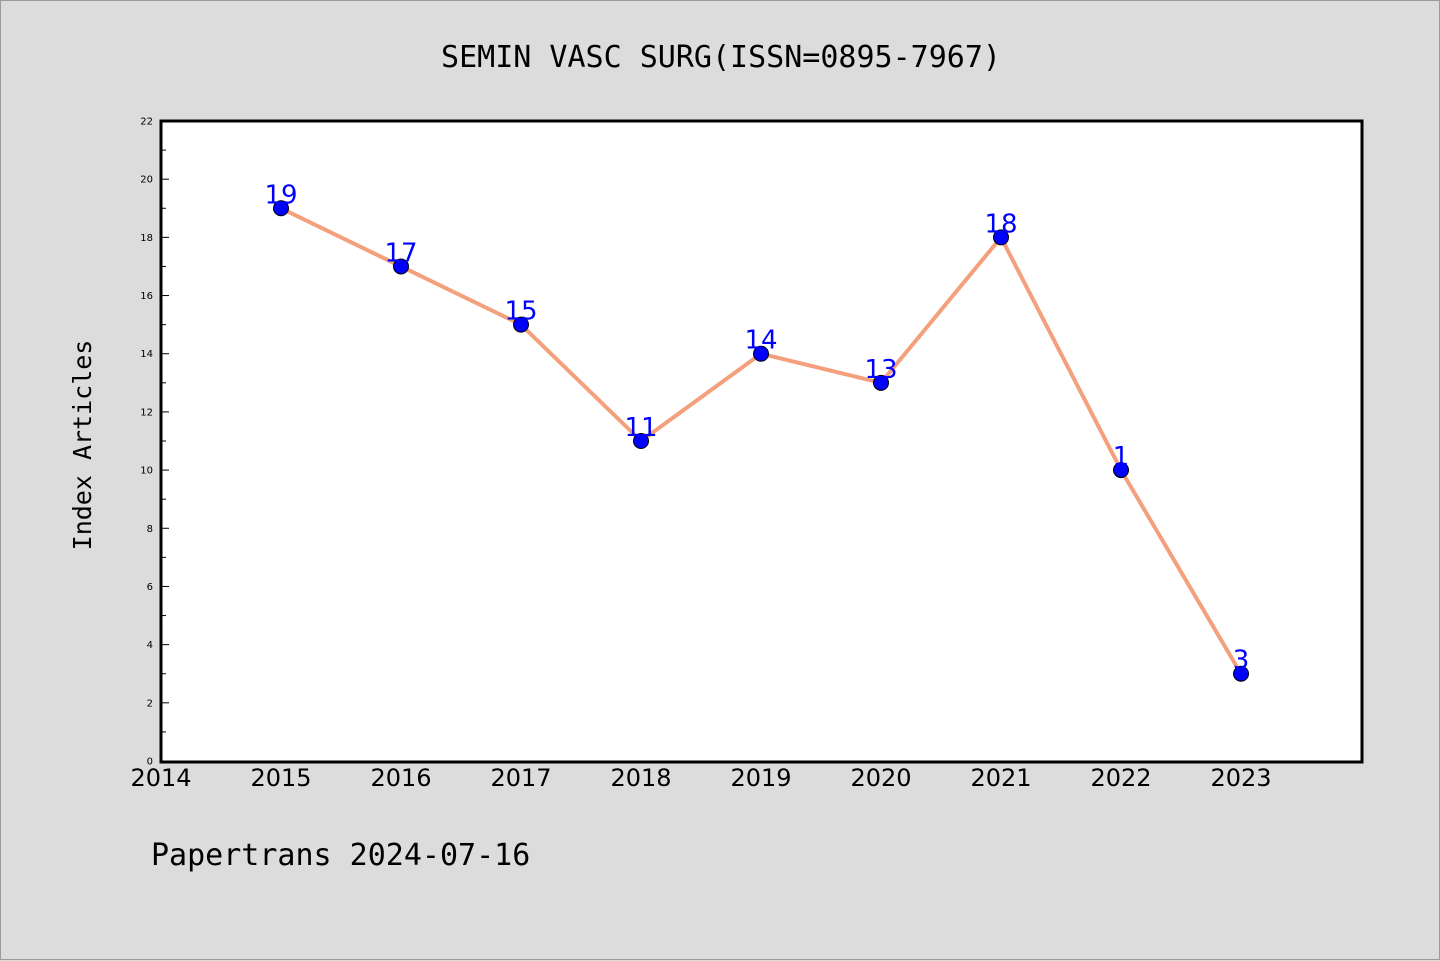 Image resolution: width=1440 pixels, height=961 pixels. What do you see at coordinates (146, 180) in the screenshot?
I see `y-tick-label: 20` at bounding box center [146, 180].